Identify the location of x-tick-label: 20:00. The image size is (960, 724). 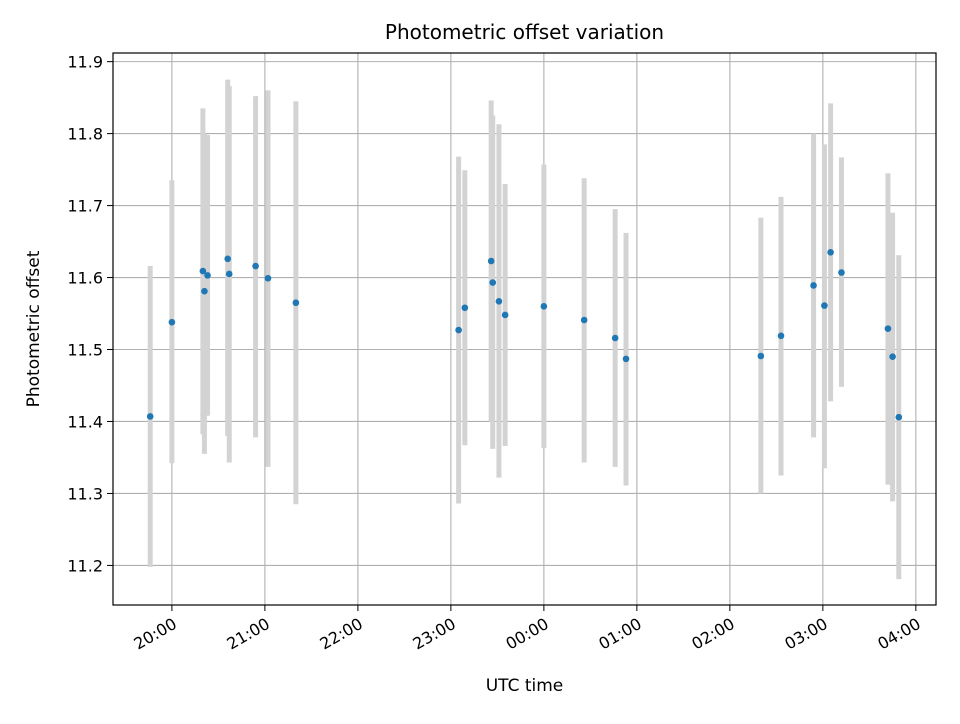
(154, 634).